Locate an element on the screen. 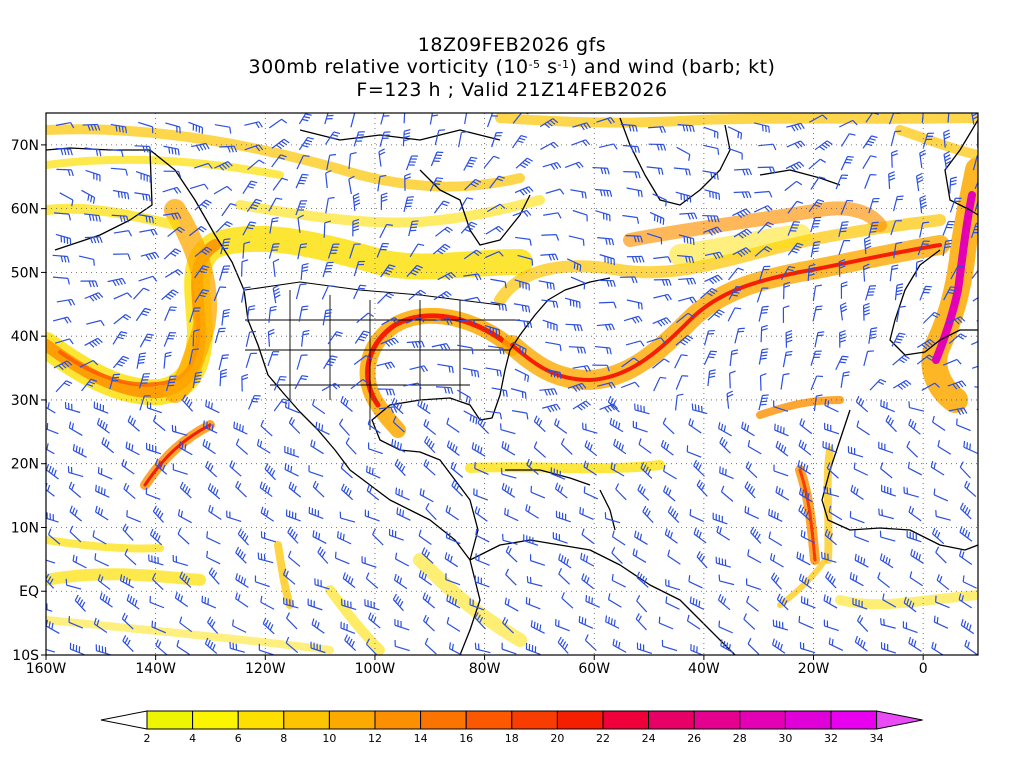 The image size is (1024, 768). colorbar-segment is located at coordinates (671, 720).